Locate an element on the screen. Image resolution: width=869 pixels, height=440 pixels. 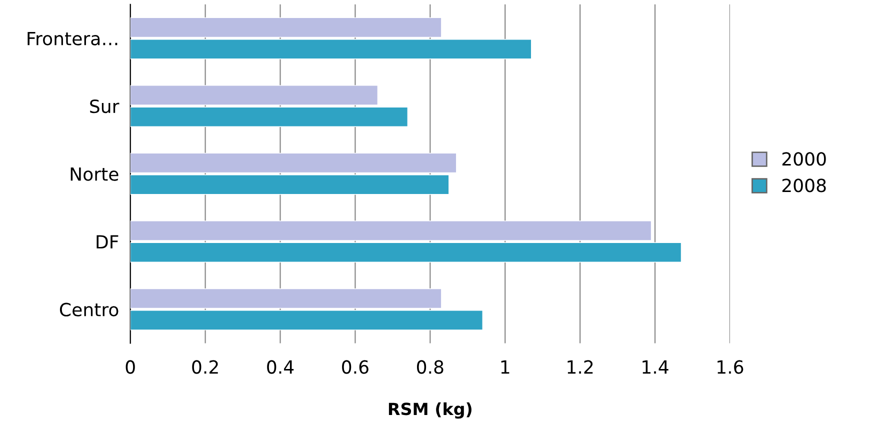
x-axis-title: RSM (kg) is located at coordinates (430, 410).